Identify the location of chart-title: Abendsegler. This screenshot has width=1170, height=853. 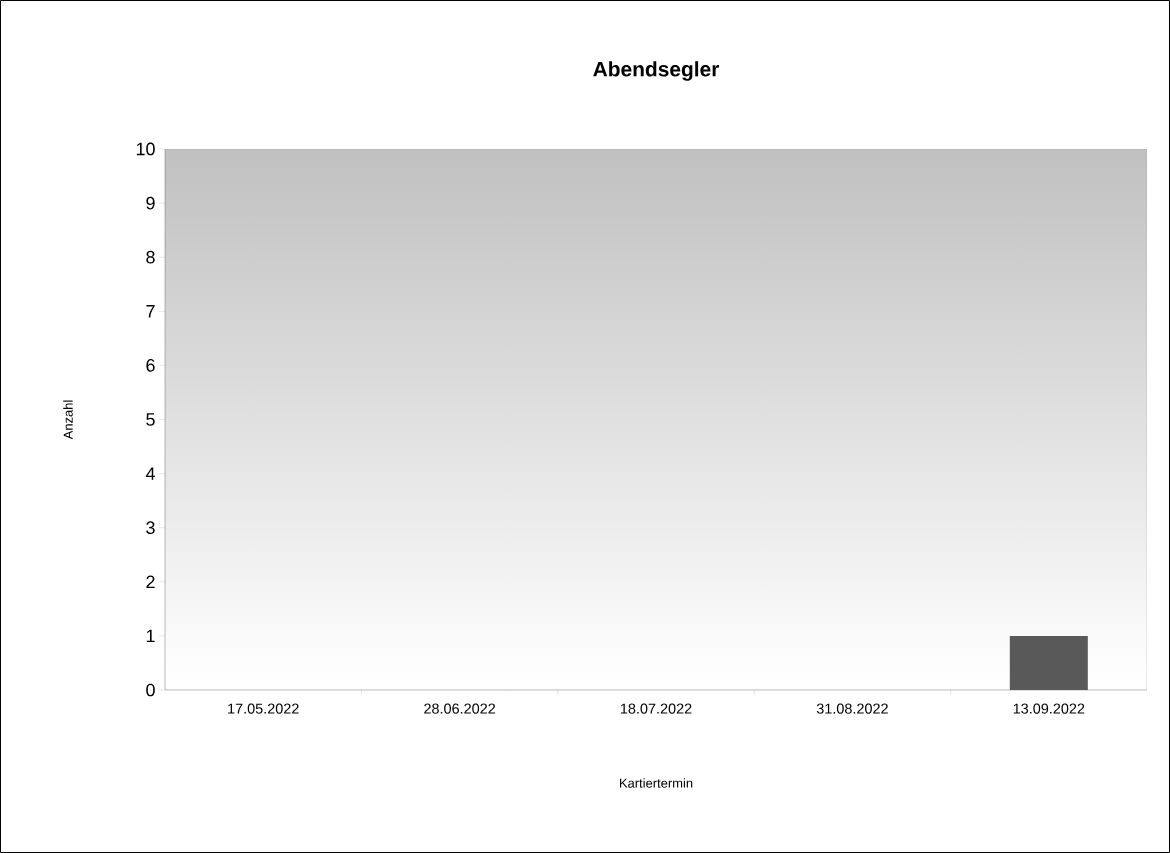
(656, 71).